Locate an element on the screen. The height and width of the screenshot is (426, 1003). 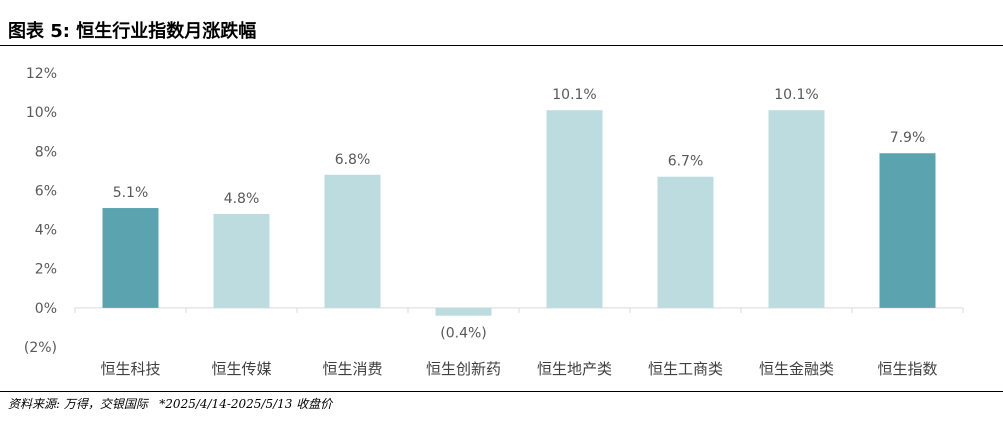
y-tick-label: 4% is located at coordinates (46, 231).